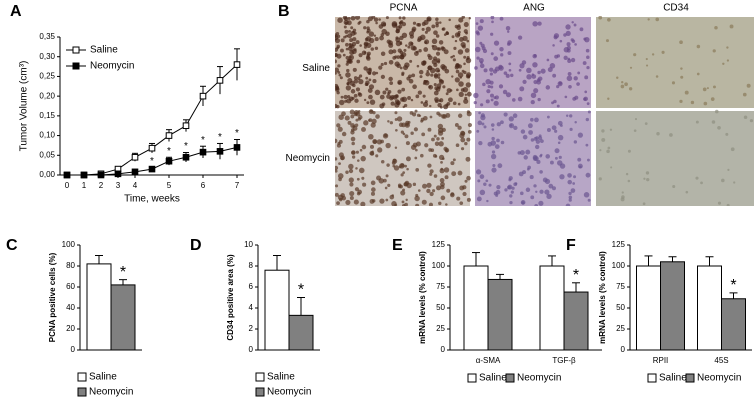 The width and height of the screenshot is (756, 410). Describe the element at coordinates (47, 135) in the screenshot. I see `y-tick-label: 0,10` at that location.